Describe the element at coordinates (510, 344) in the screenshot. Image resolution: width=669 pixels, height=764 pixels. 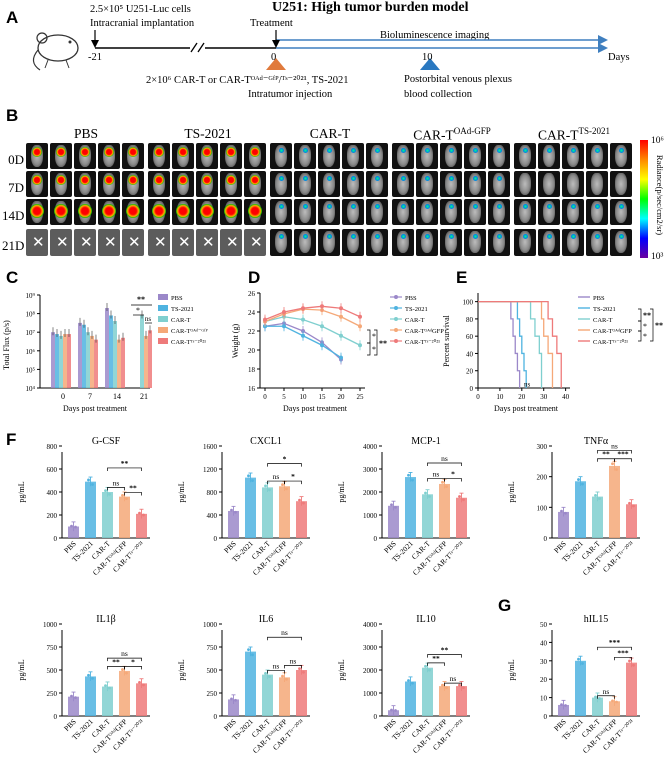
I see `survival-curve` at that location.